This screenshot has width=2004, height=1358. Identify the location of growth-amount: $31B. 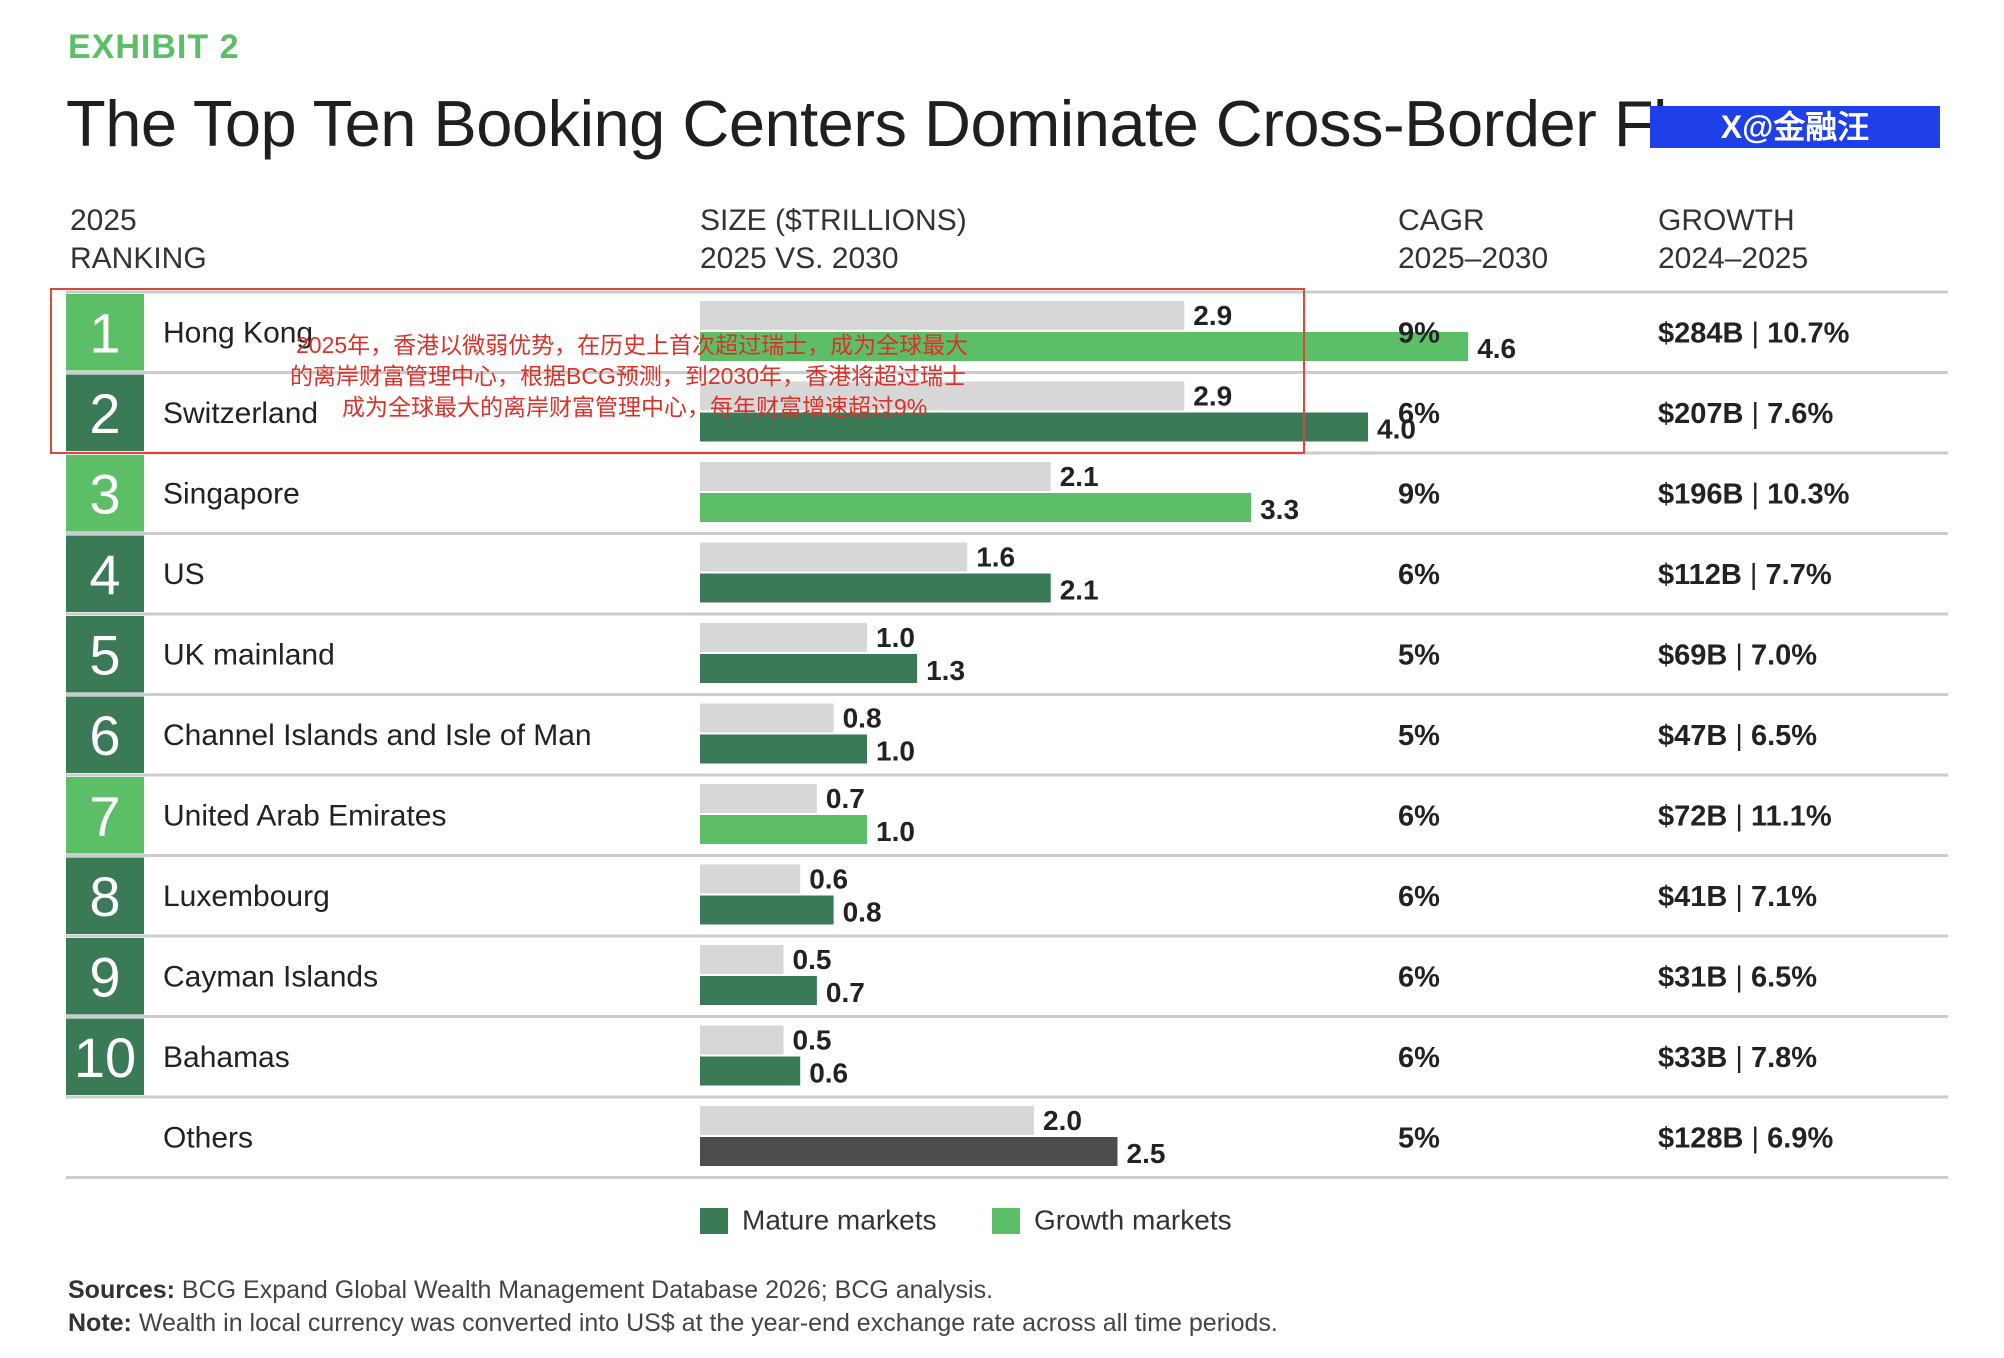
(1692, 977).